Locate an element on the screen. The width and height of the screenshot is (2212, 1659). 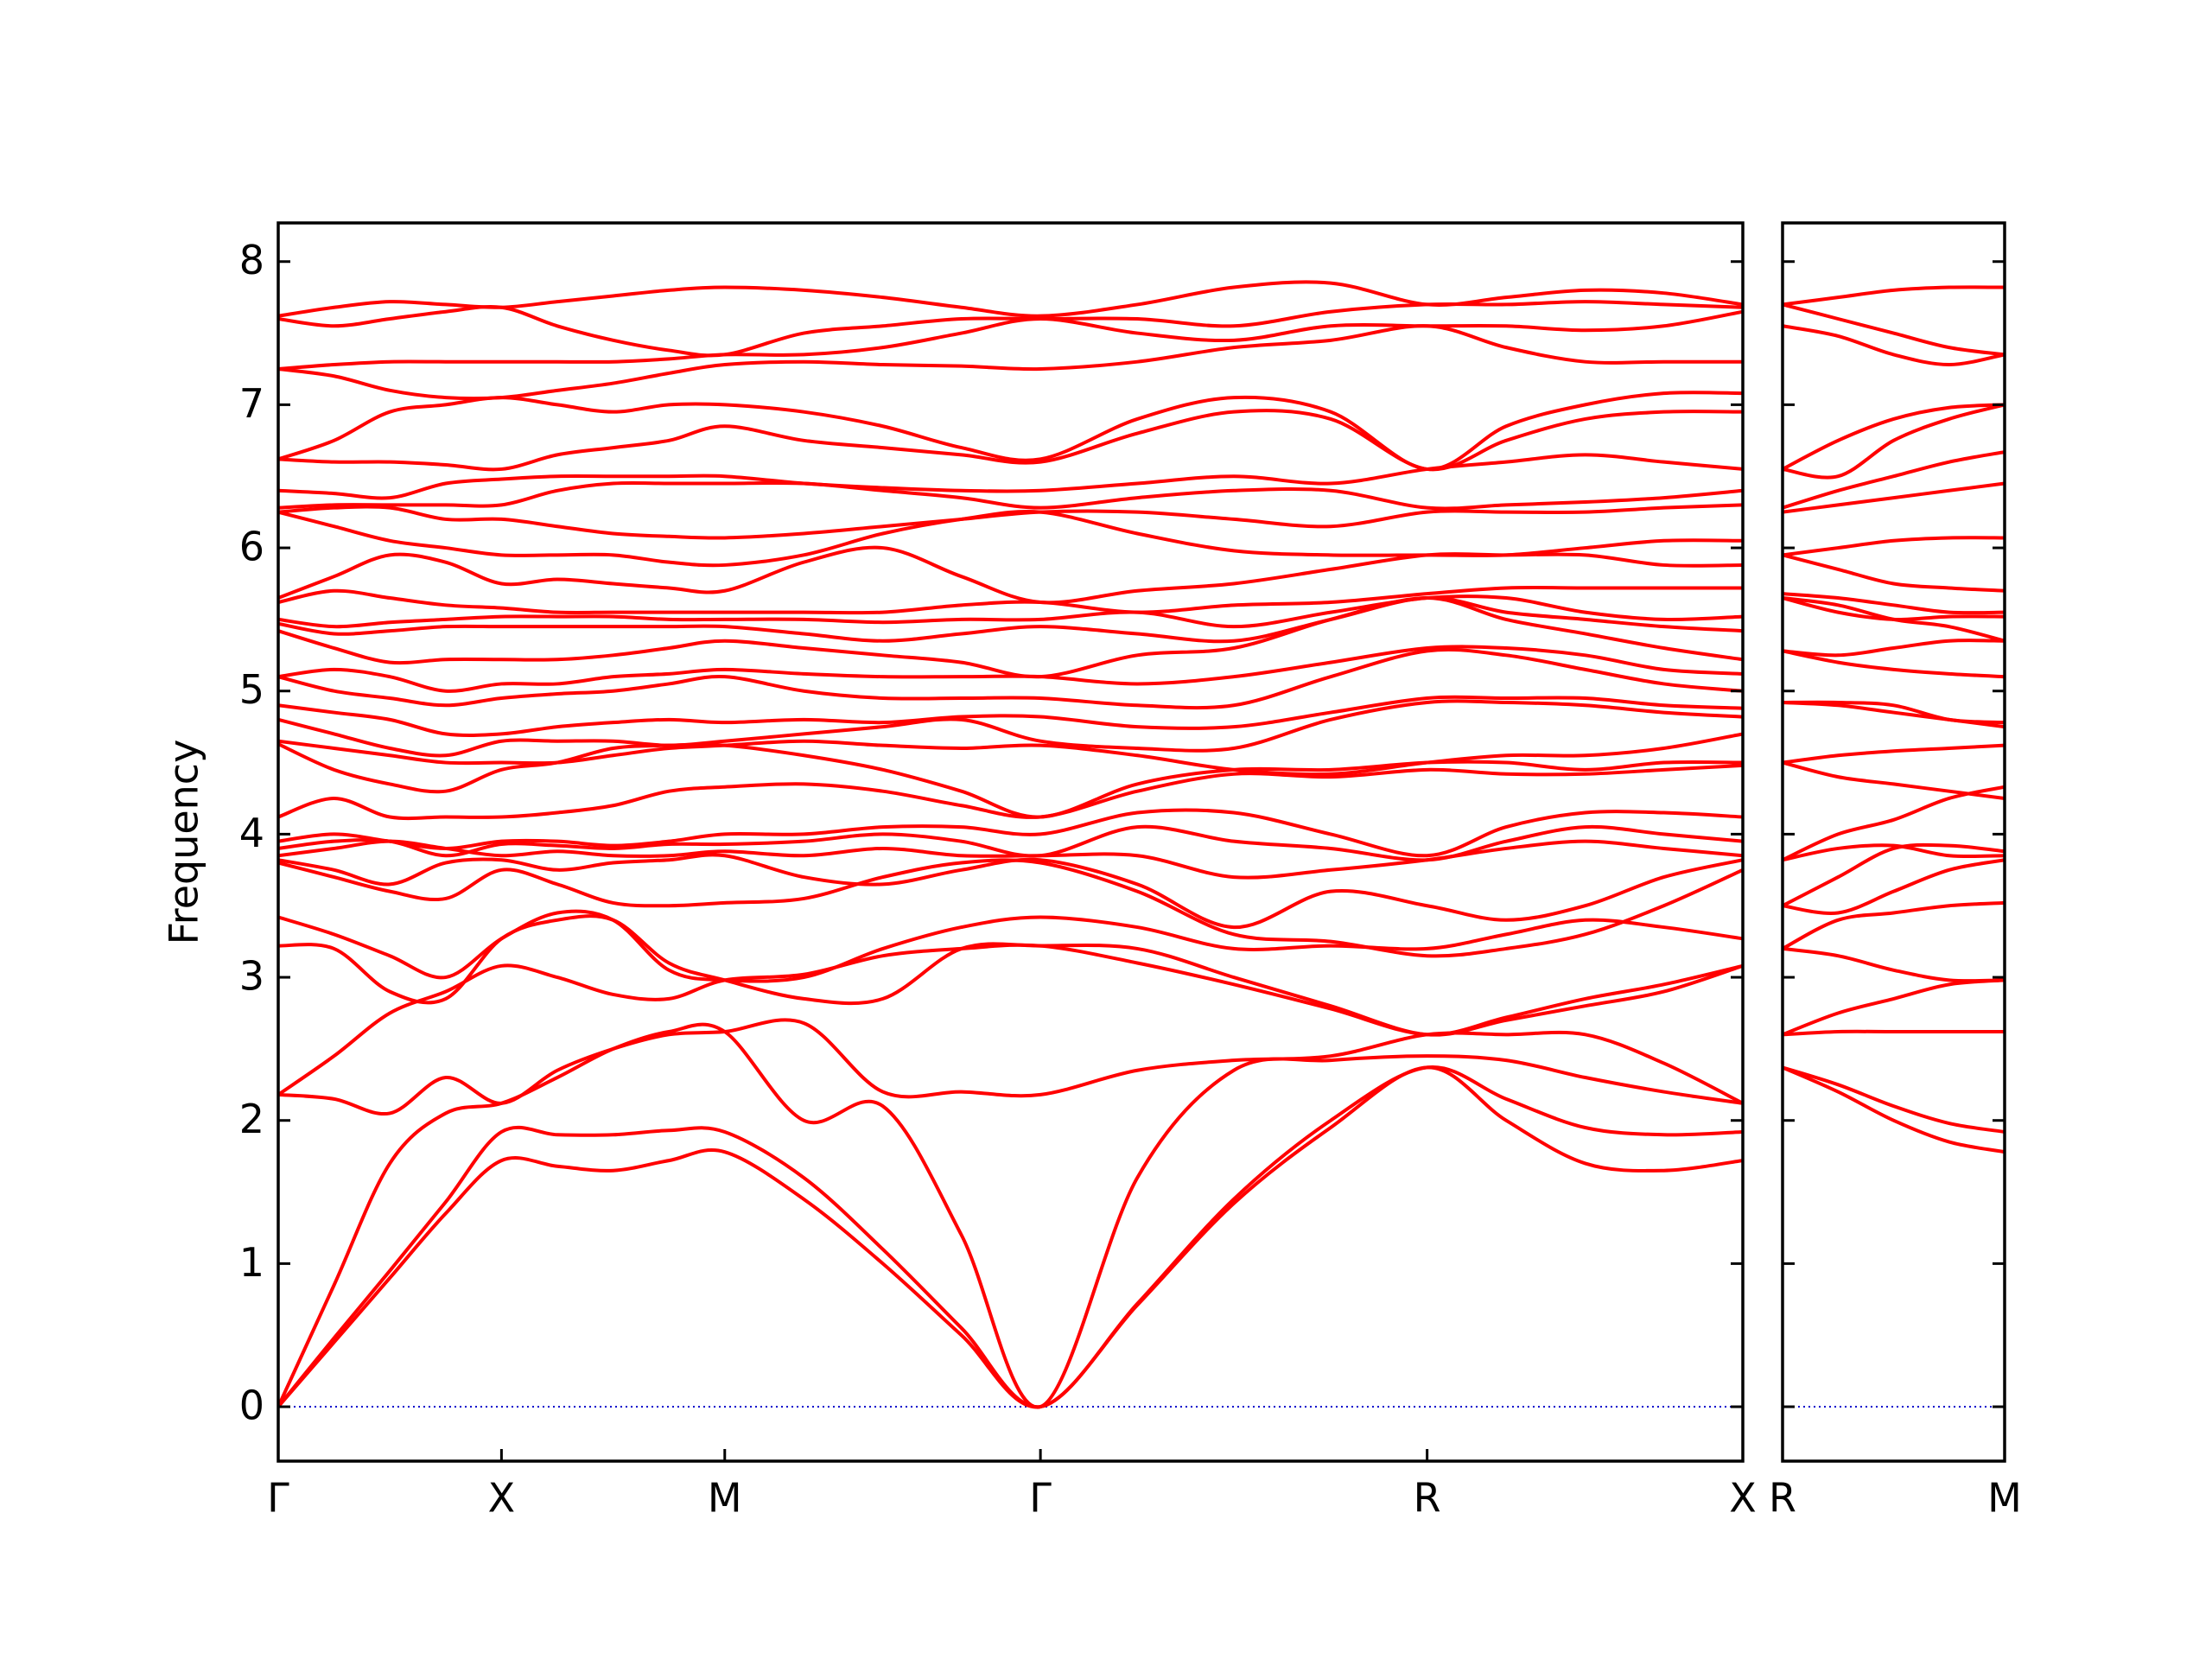
y-tick-label: 1 is located at coordinates (251, 1262).